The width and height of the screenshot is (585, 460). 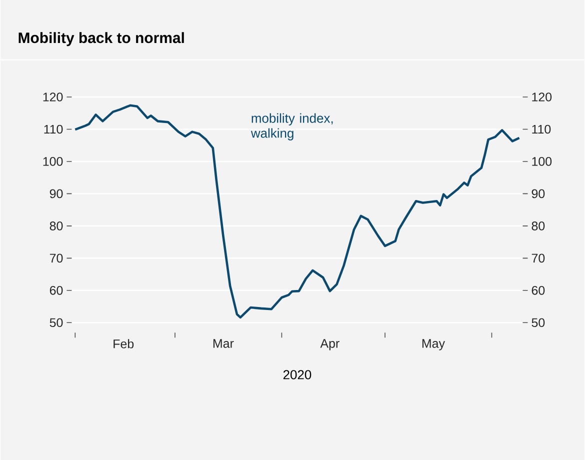 I want to click on y-tick-label: 100, so click(x=53, y=161).